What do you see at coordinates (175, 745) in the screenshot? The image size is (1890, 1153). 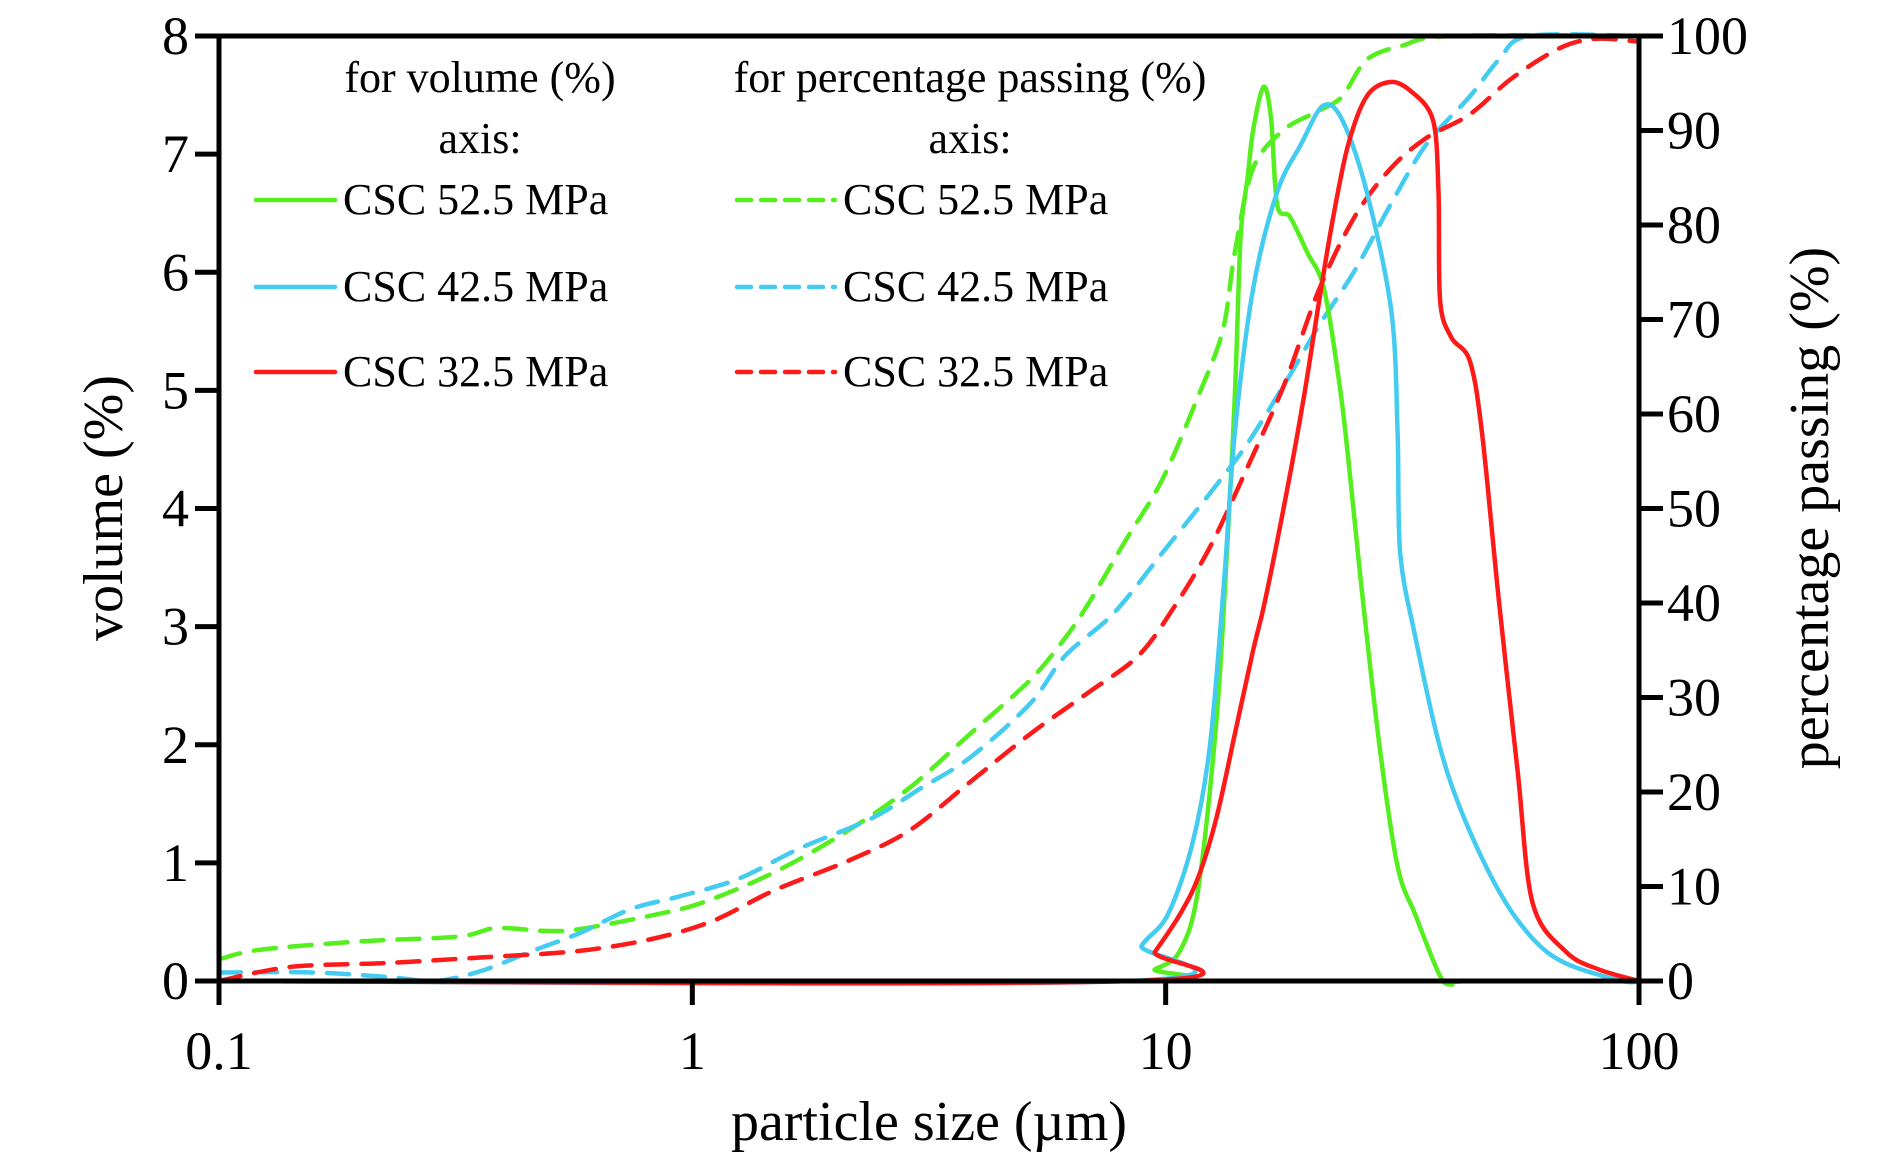 I see `y-tick-label-2: 2` at bounding box center [175, 745].